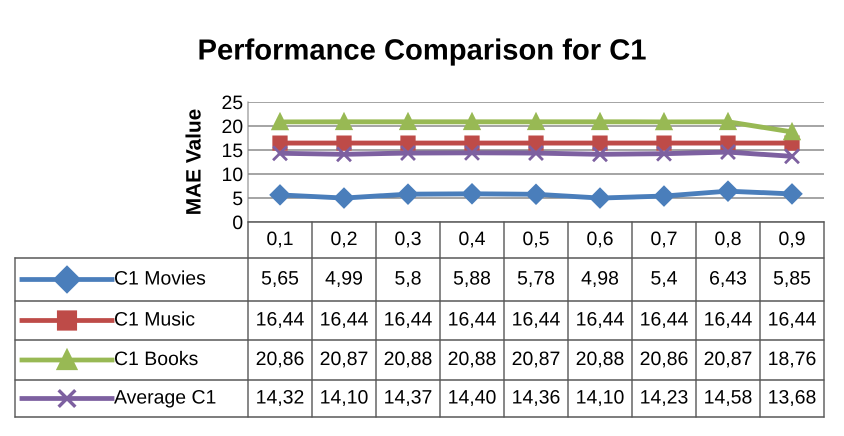  Describe the element at coordinates (156, 358) in the screenshot. I see `legend-label: C1 Books` at that location.